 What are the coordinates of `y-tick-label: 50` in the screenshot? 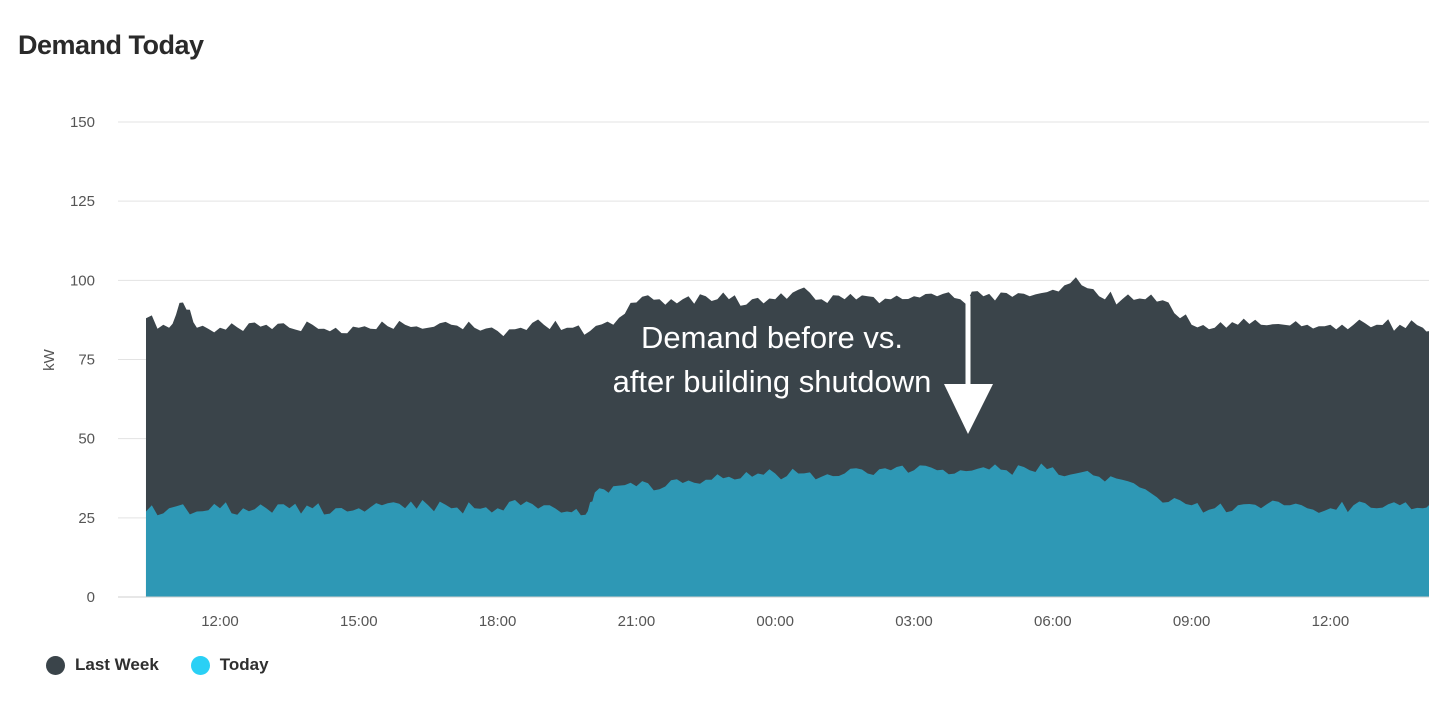 It's located at (86, 439).